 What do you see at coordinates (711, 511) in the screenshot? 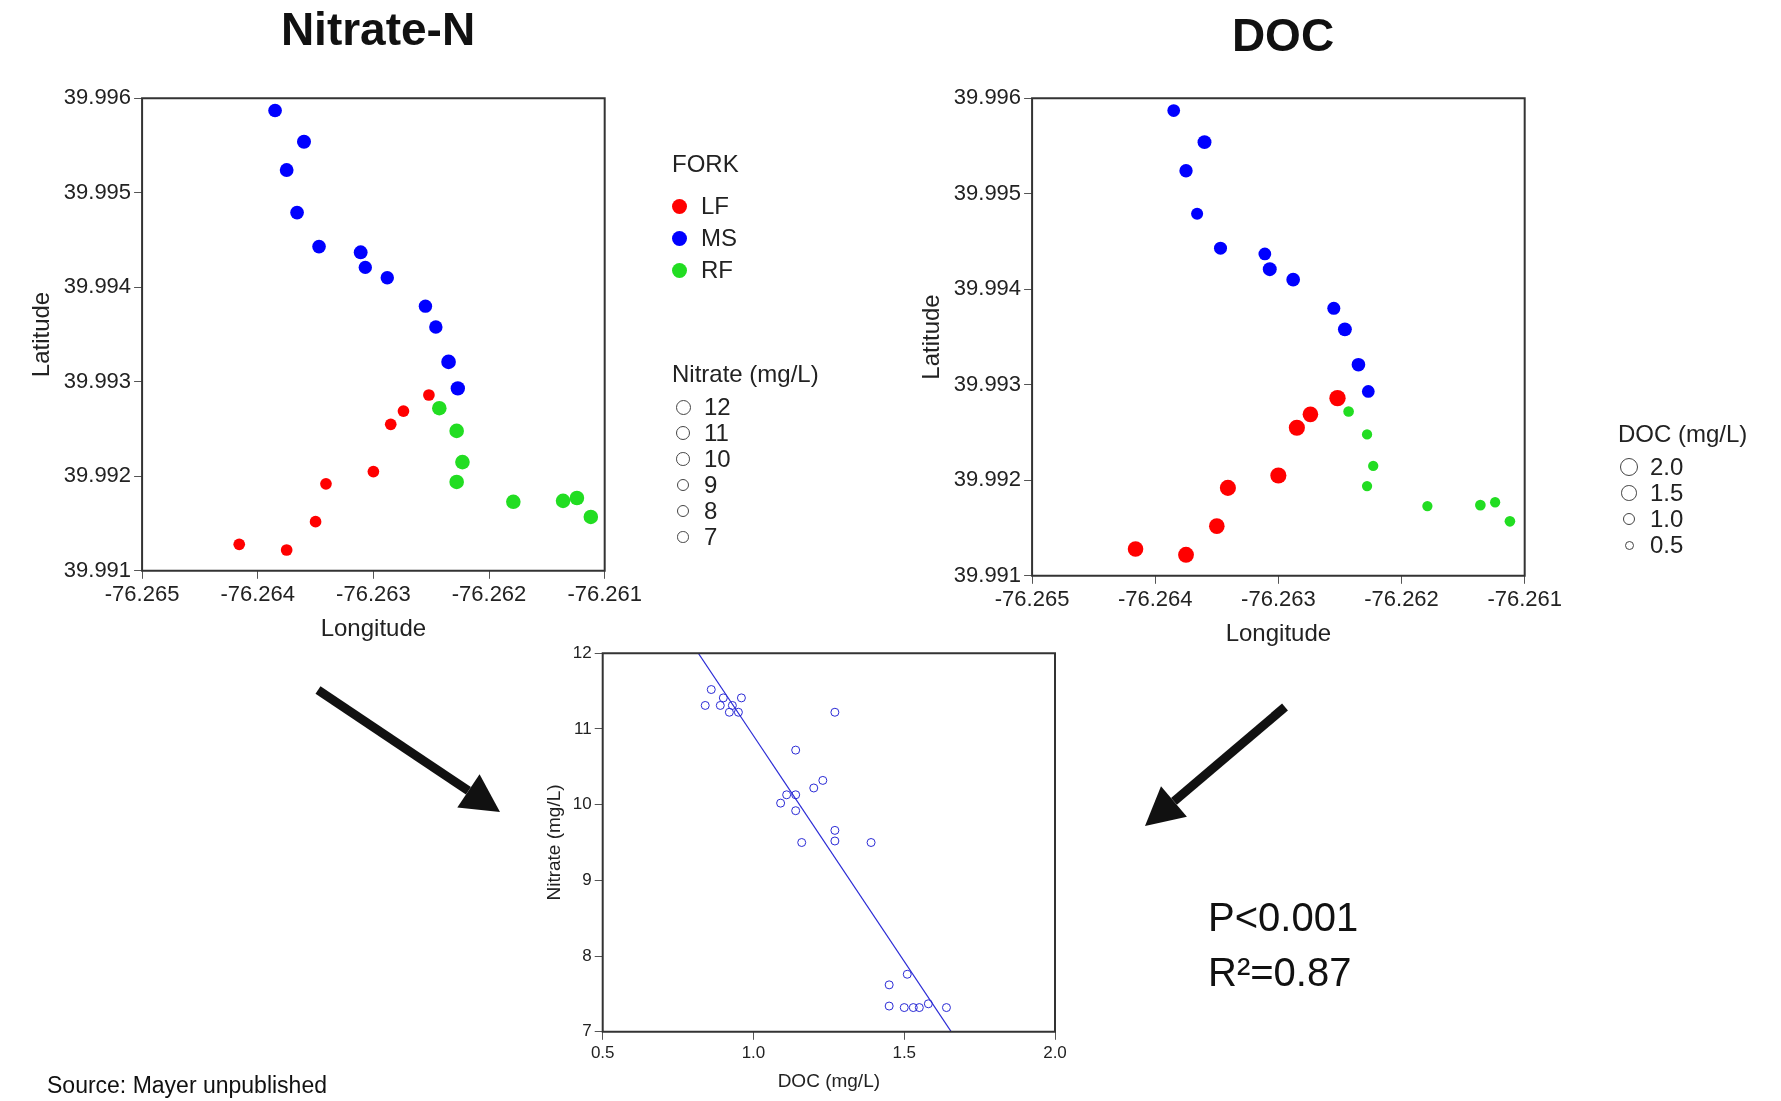
I see `legend-label: 8` at bounding box center [711, 511].